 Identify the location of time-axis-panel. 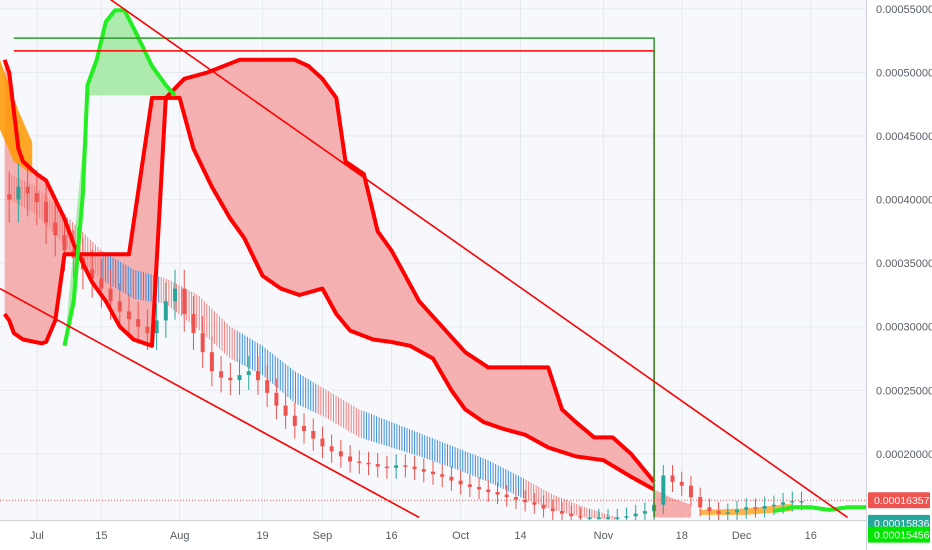
(433, 535).